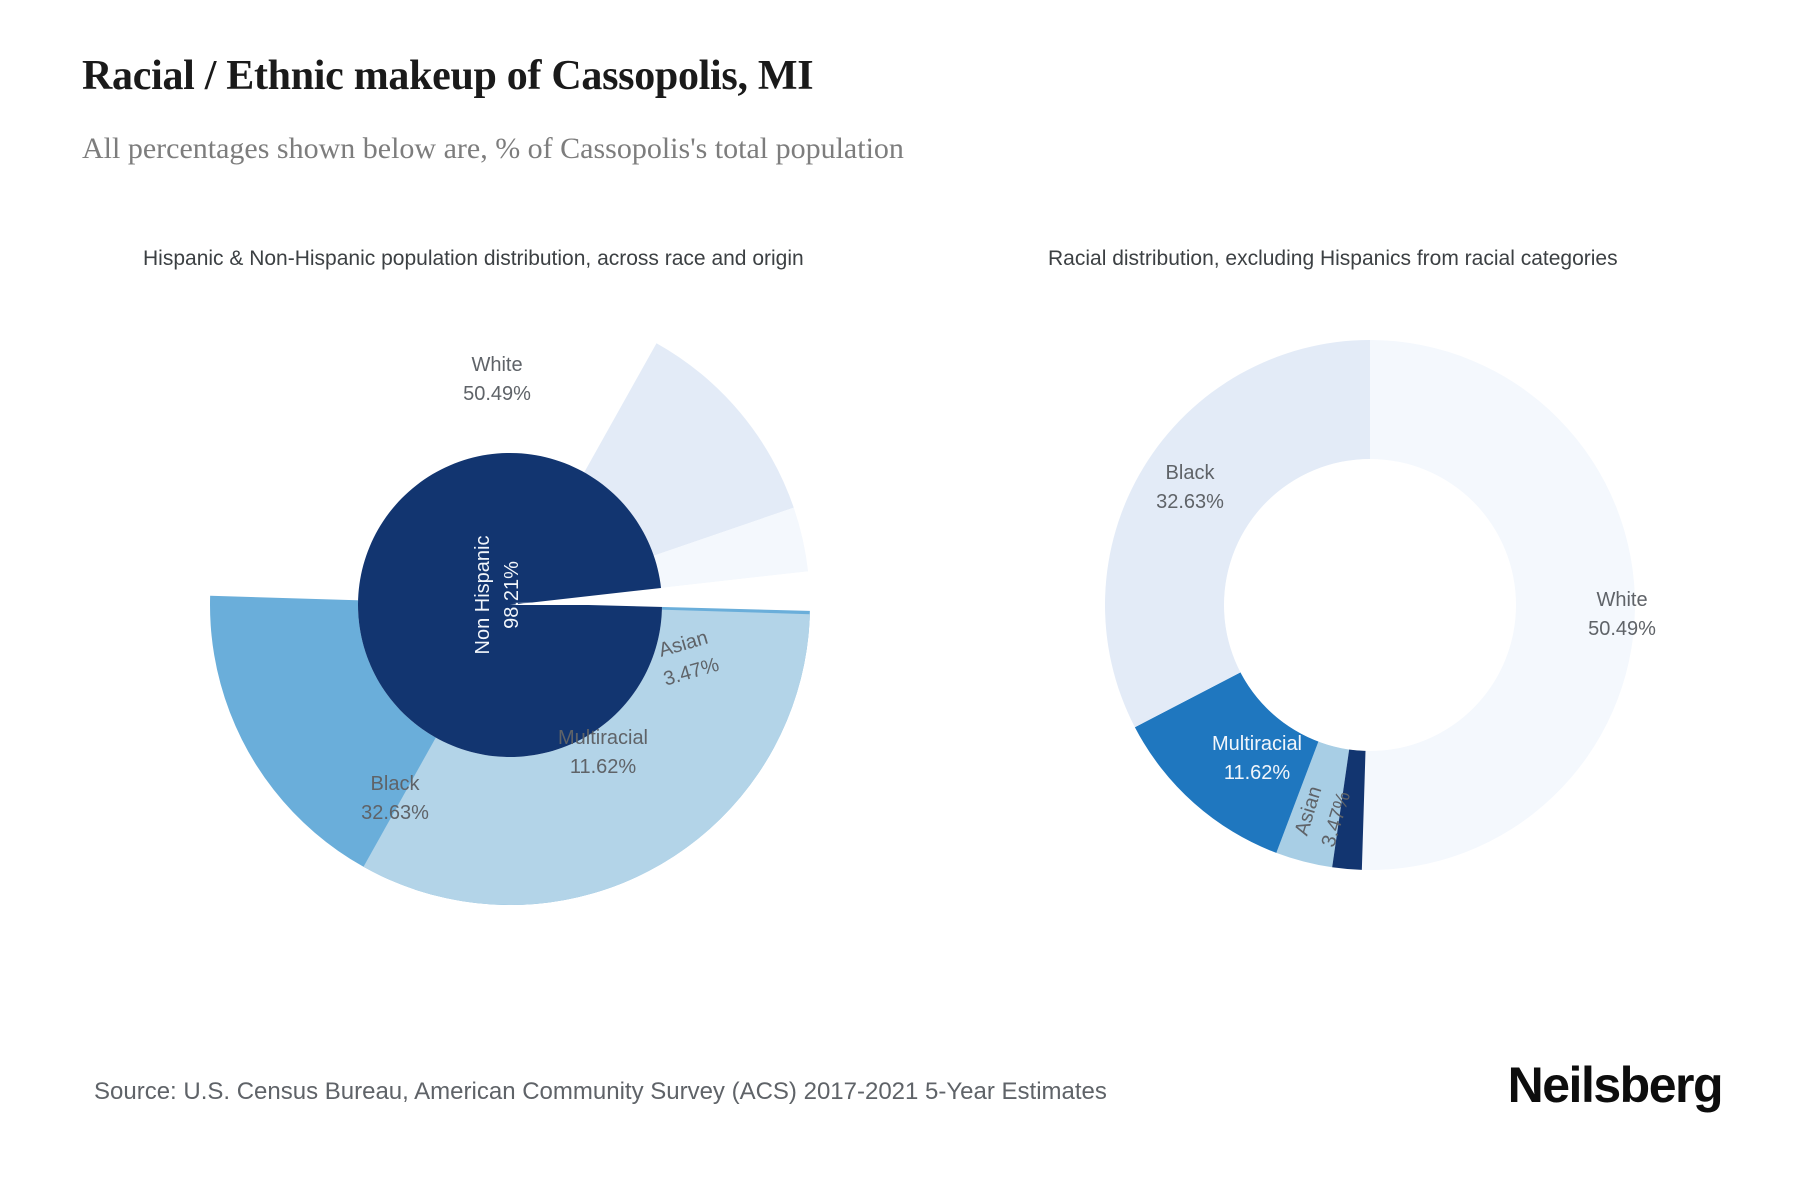 This screenshot has width=1800, height=1200. What do you see at coordinates (603, 752) in the screenshot?
I see `left-chart-label-multiracial: Multiracial 11.62%` at bounding box center [603, 752].